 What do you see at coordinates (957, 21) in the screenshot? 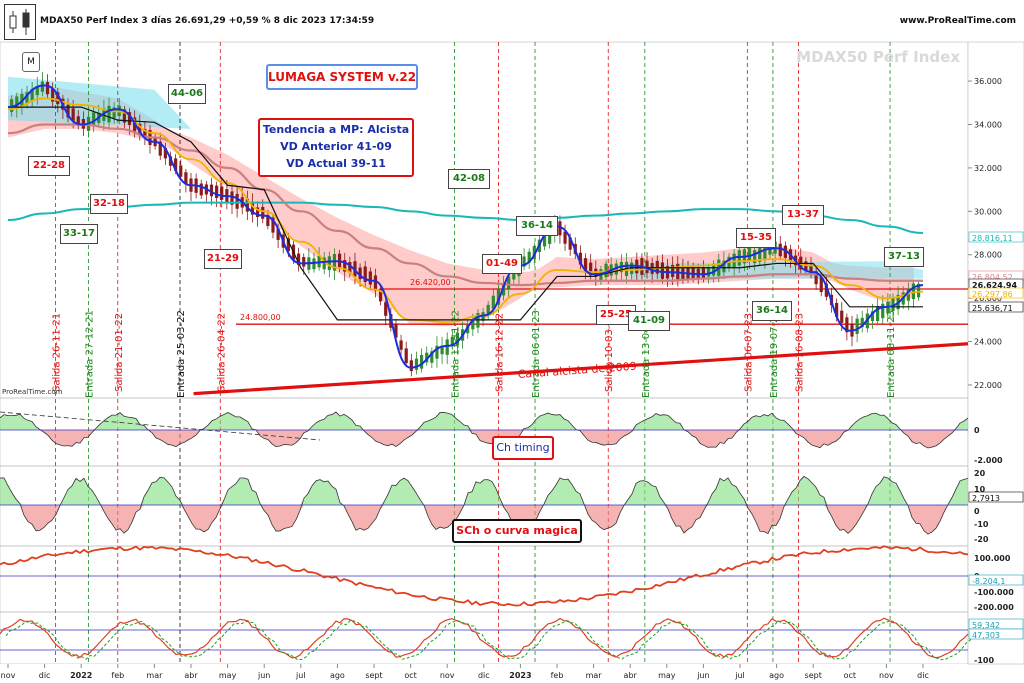
I see `brand-link: www.ProRealTime.com` at bounding box center [957, 21].